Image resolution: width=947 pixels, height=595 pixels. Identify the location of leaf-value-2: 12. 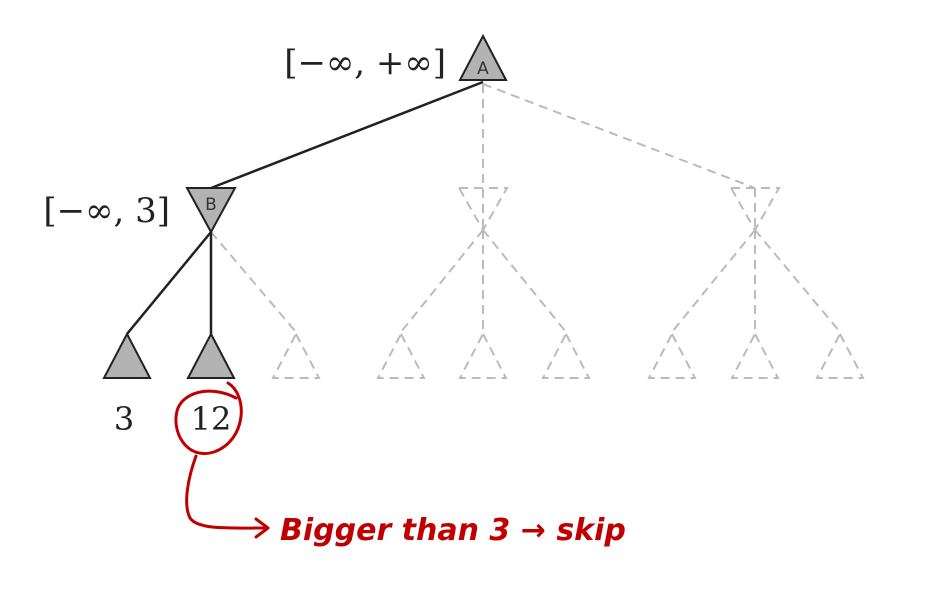
(211, 419).